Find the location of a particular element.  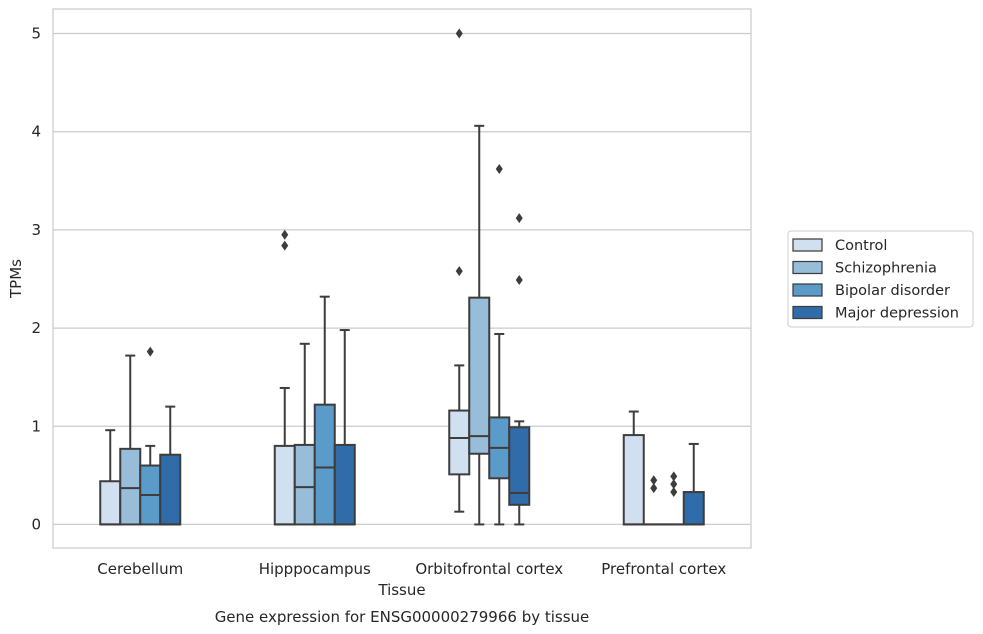

box-control-hipppocampus is located at coordinates (284, 377).